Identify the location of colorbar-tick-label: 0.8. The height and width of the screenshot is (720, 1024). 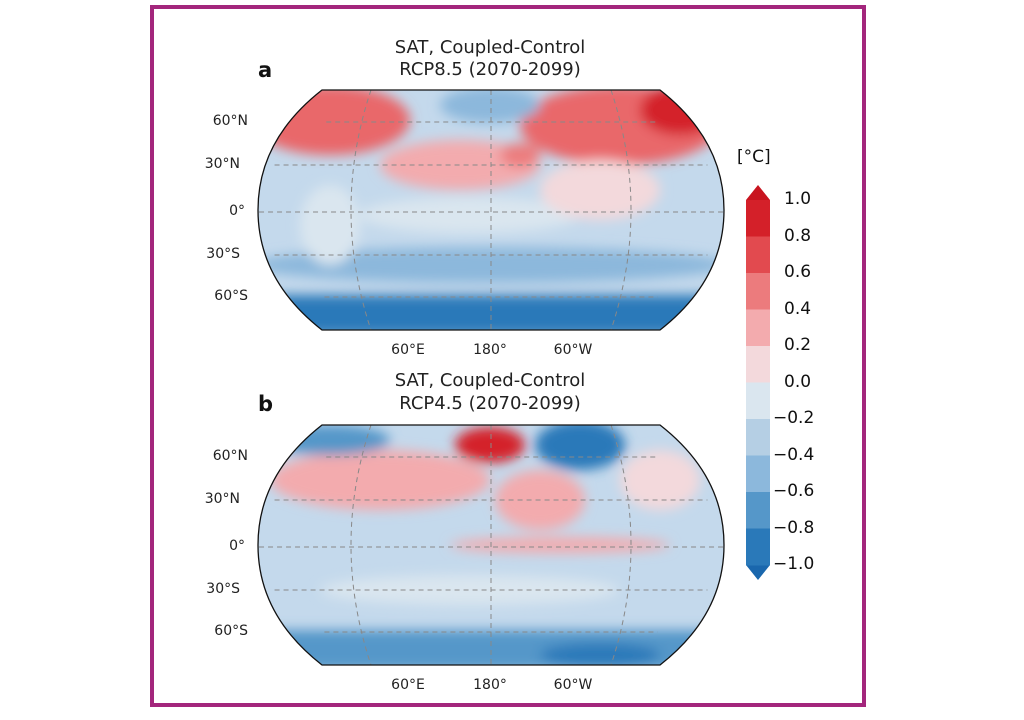
(798, 235).